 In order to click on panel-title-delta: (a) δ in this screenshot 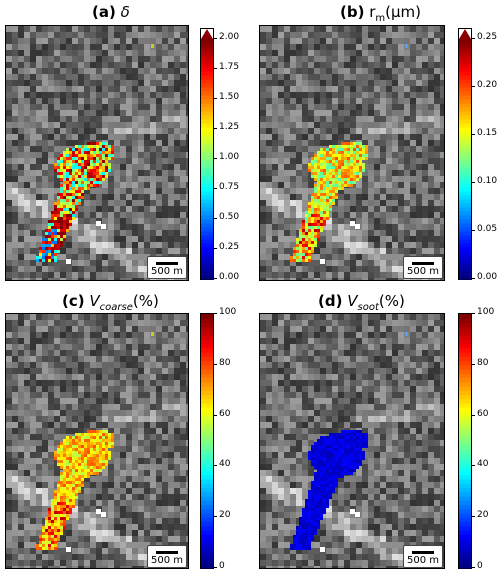, I will do `click(111, 12)`.